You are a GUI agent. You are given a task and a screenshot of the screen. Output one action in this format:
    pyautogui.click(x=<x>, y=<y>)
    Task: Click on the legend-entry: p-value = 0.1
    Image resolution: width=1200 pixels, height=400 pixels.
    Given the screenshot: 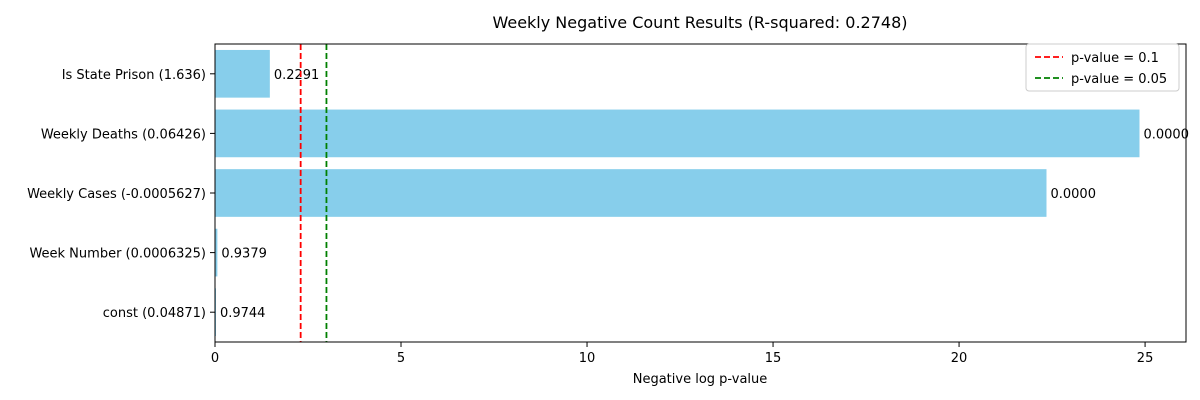 What is the action you would take?
    pyautogui.click(x=1115, y=58)
    